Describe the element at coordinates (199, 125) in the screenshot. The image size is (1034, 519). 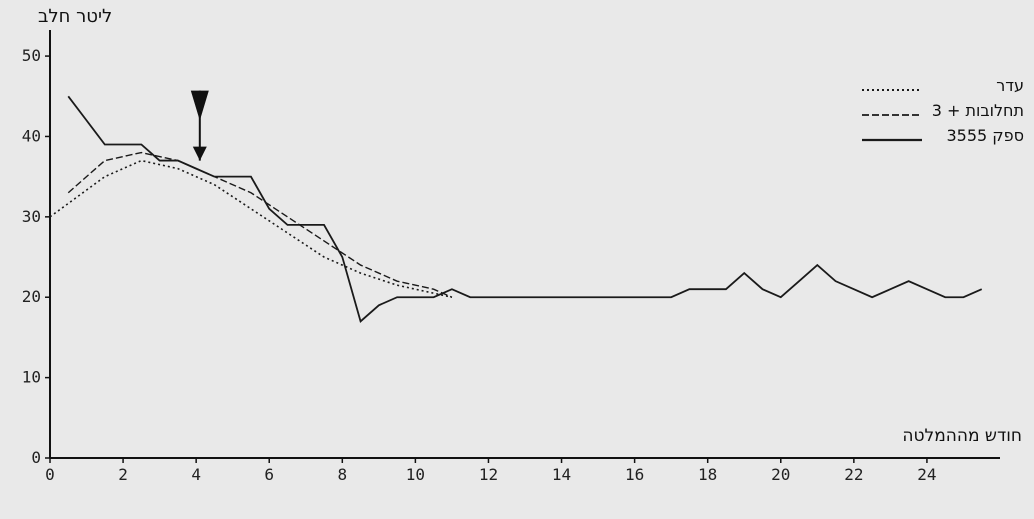
I see `annotations` at that location.